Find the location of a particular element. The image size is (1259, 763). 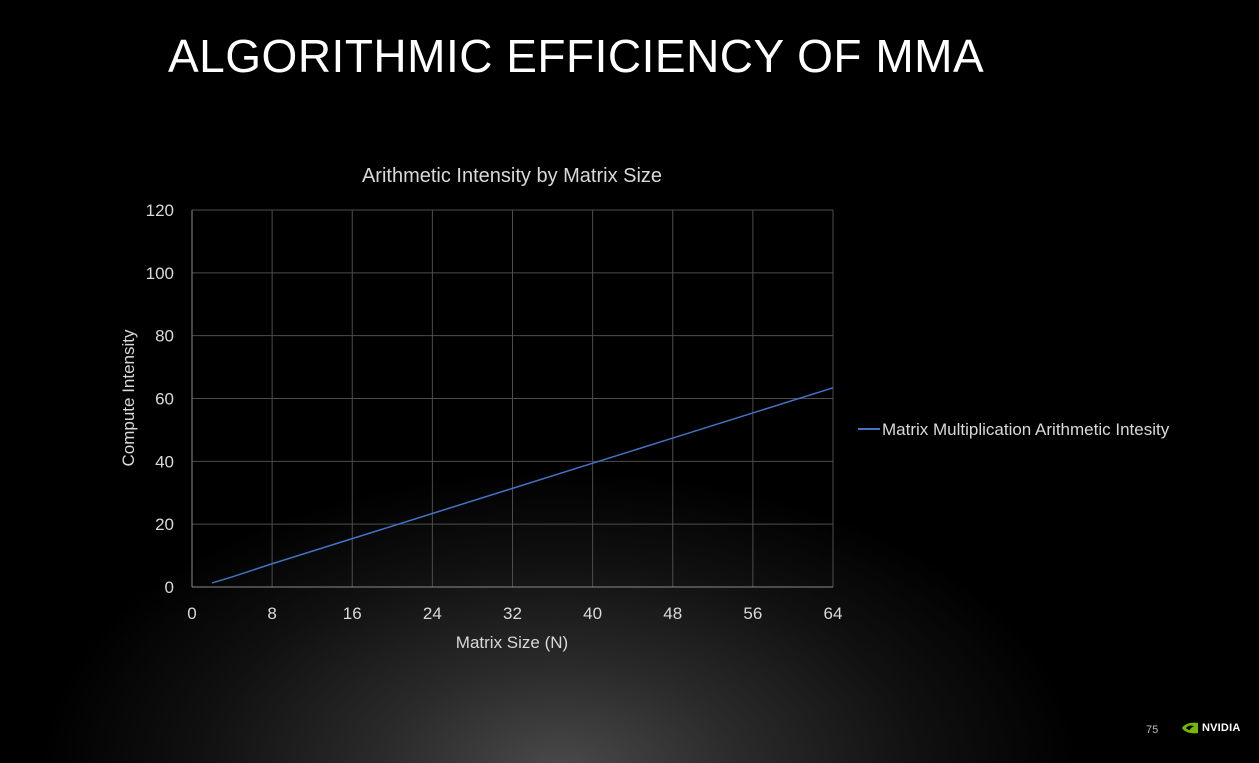

x-tick-label: 24 is located at coordinates (432, 613).